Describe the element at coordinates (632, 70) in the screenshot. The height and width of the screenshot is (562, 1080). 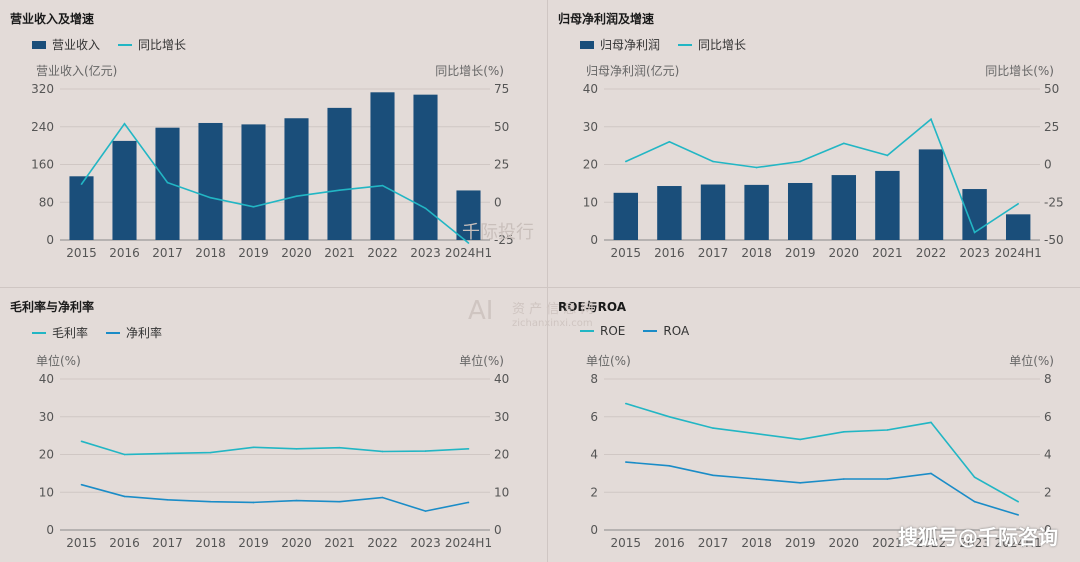
I see `y-axis-label: 归母净利润(亿元)` at that location.